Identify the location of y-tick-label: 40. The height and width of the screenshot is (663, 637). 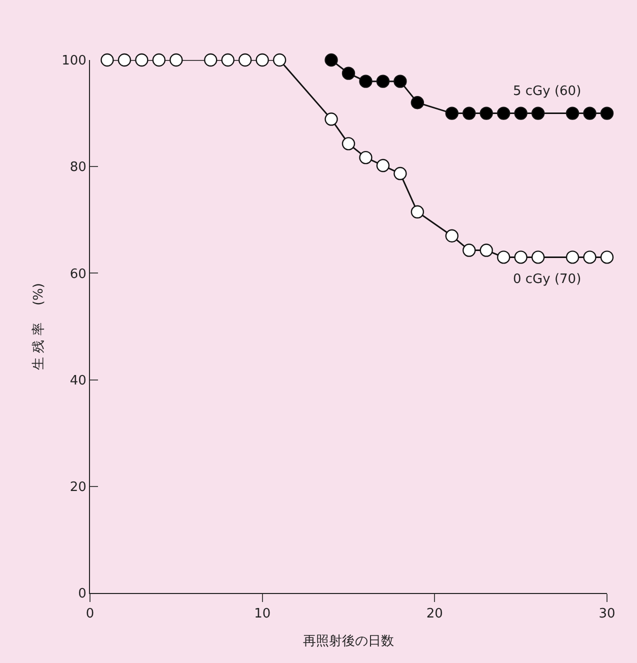
(78, 380).